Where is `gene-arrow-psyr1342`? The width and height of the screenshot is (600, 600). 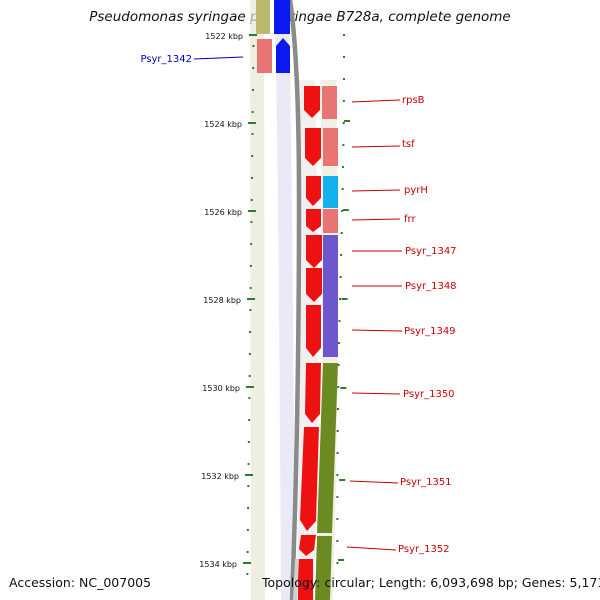 gene-arrow-psyr1342 is located at coordinates (283, 55).